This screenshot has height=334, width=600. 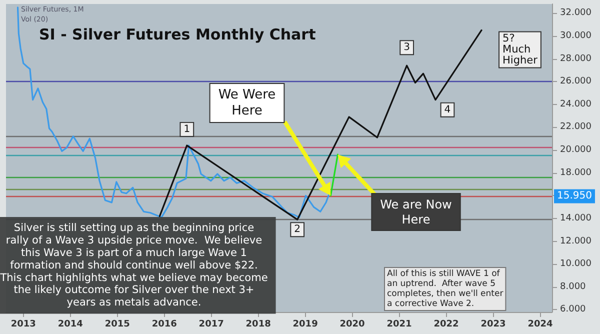 I want to click on x-tick-label: 2019, so click(x=305, y=325).